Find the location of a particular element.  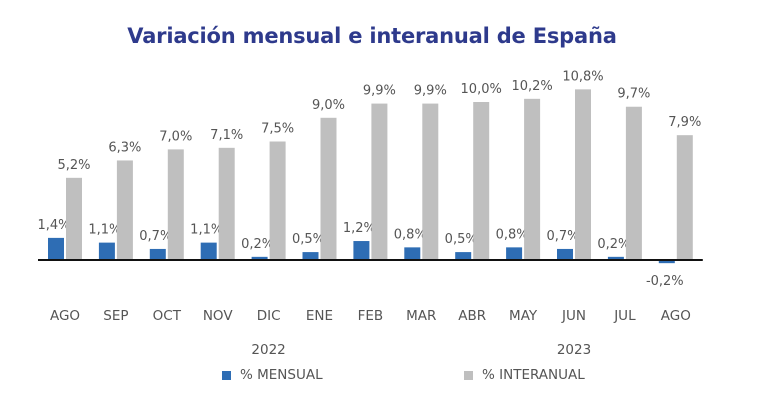

legend-label-interanual: % INTERANUAL is located at coordinates (533, 375).